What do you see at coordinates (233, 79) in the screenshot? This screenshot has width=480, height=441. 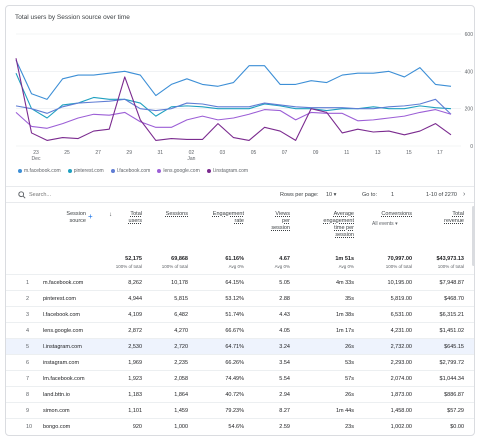 I see `series-line-m-facebook-com` at bounding box center [233, 79].